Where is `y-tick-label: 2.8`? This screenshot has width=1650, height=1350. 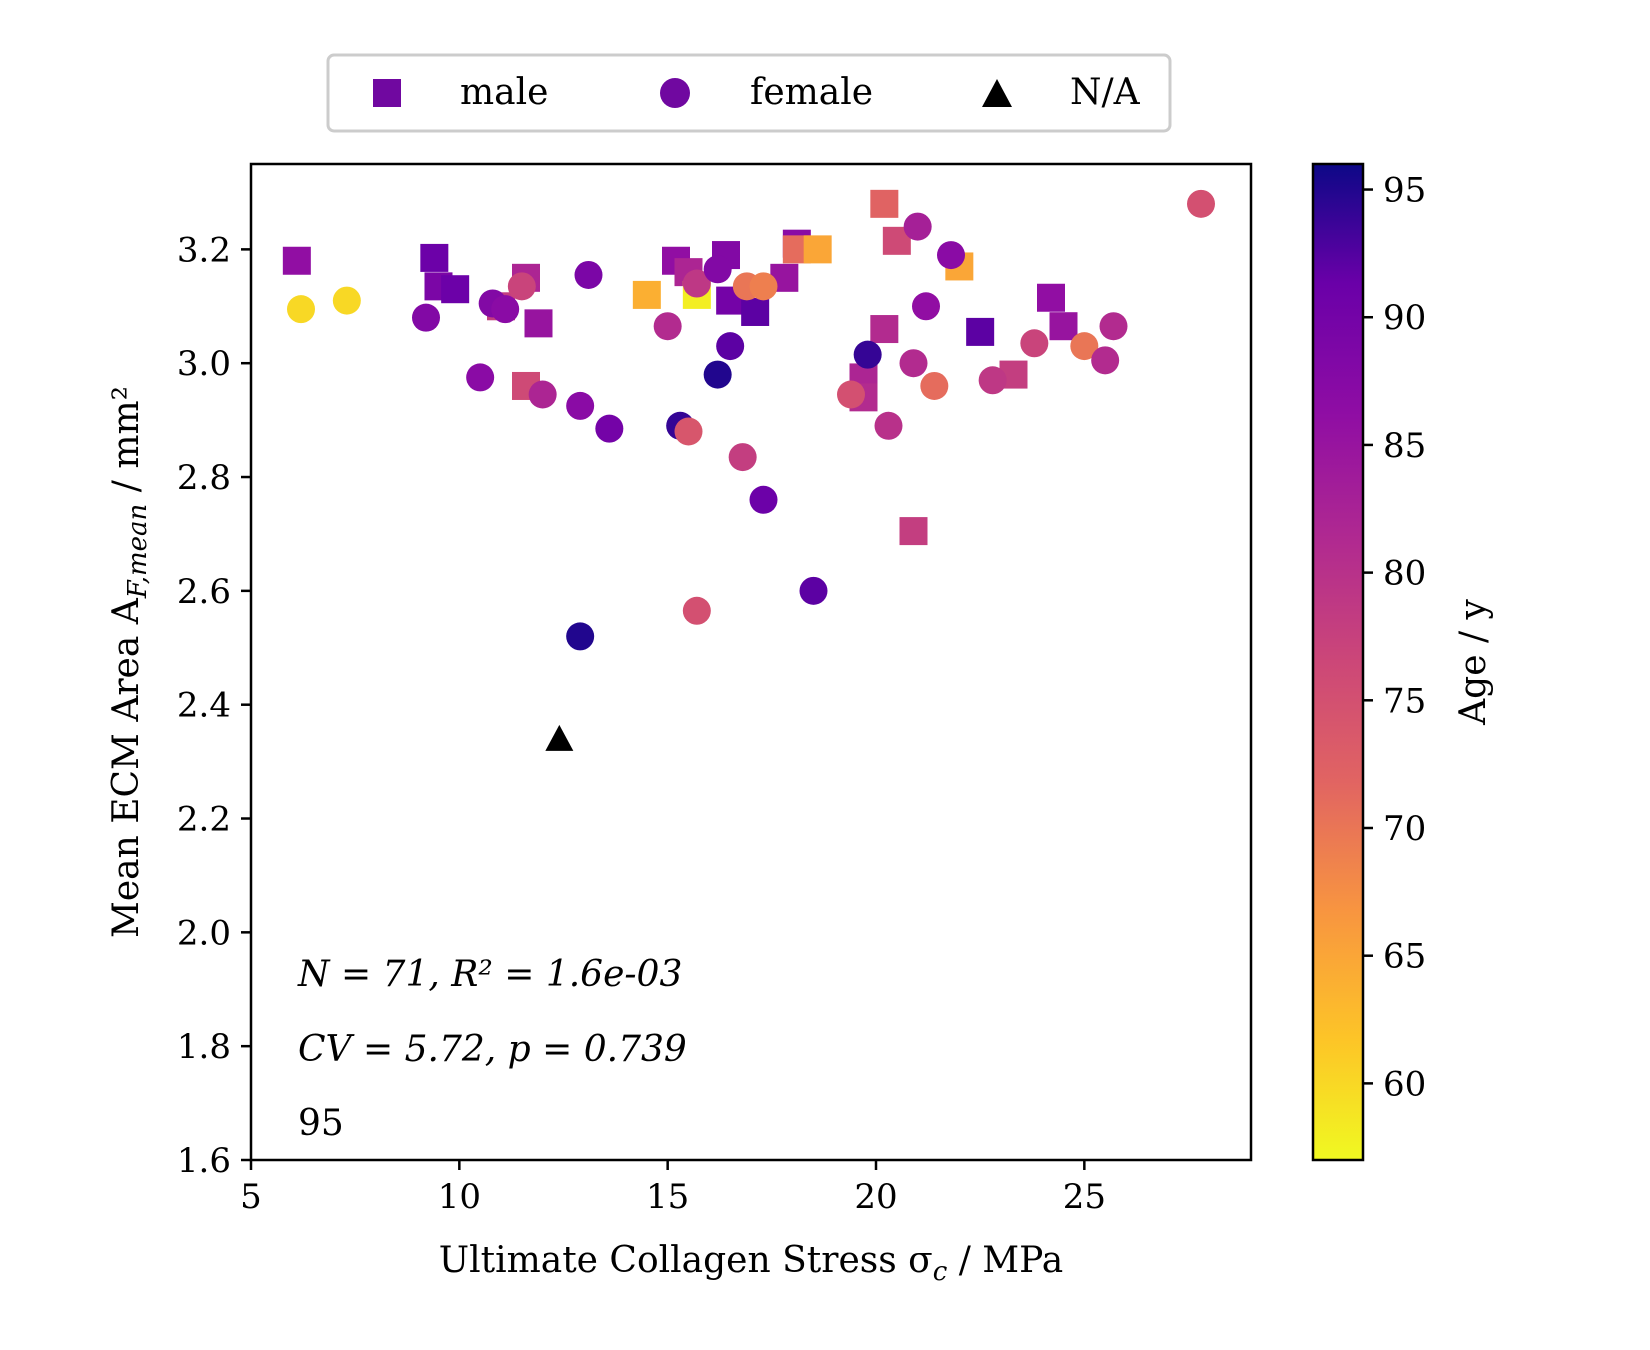 y-tick-label: 2.8 is located at coordinates (204, 478).